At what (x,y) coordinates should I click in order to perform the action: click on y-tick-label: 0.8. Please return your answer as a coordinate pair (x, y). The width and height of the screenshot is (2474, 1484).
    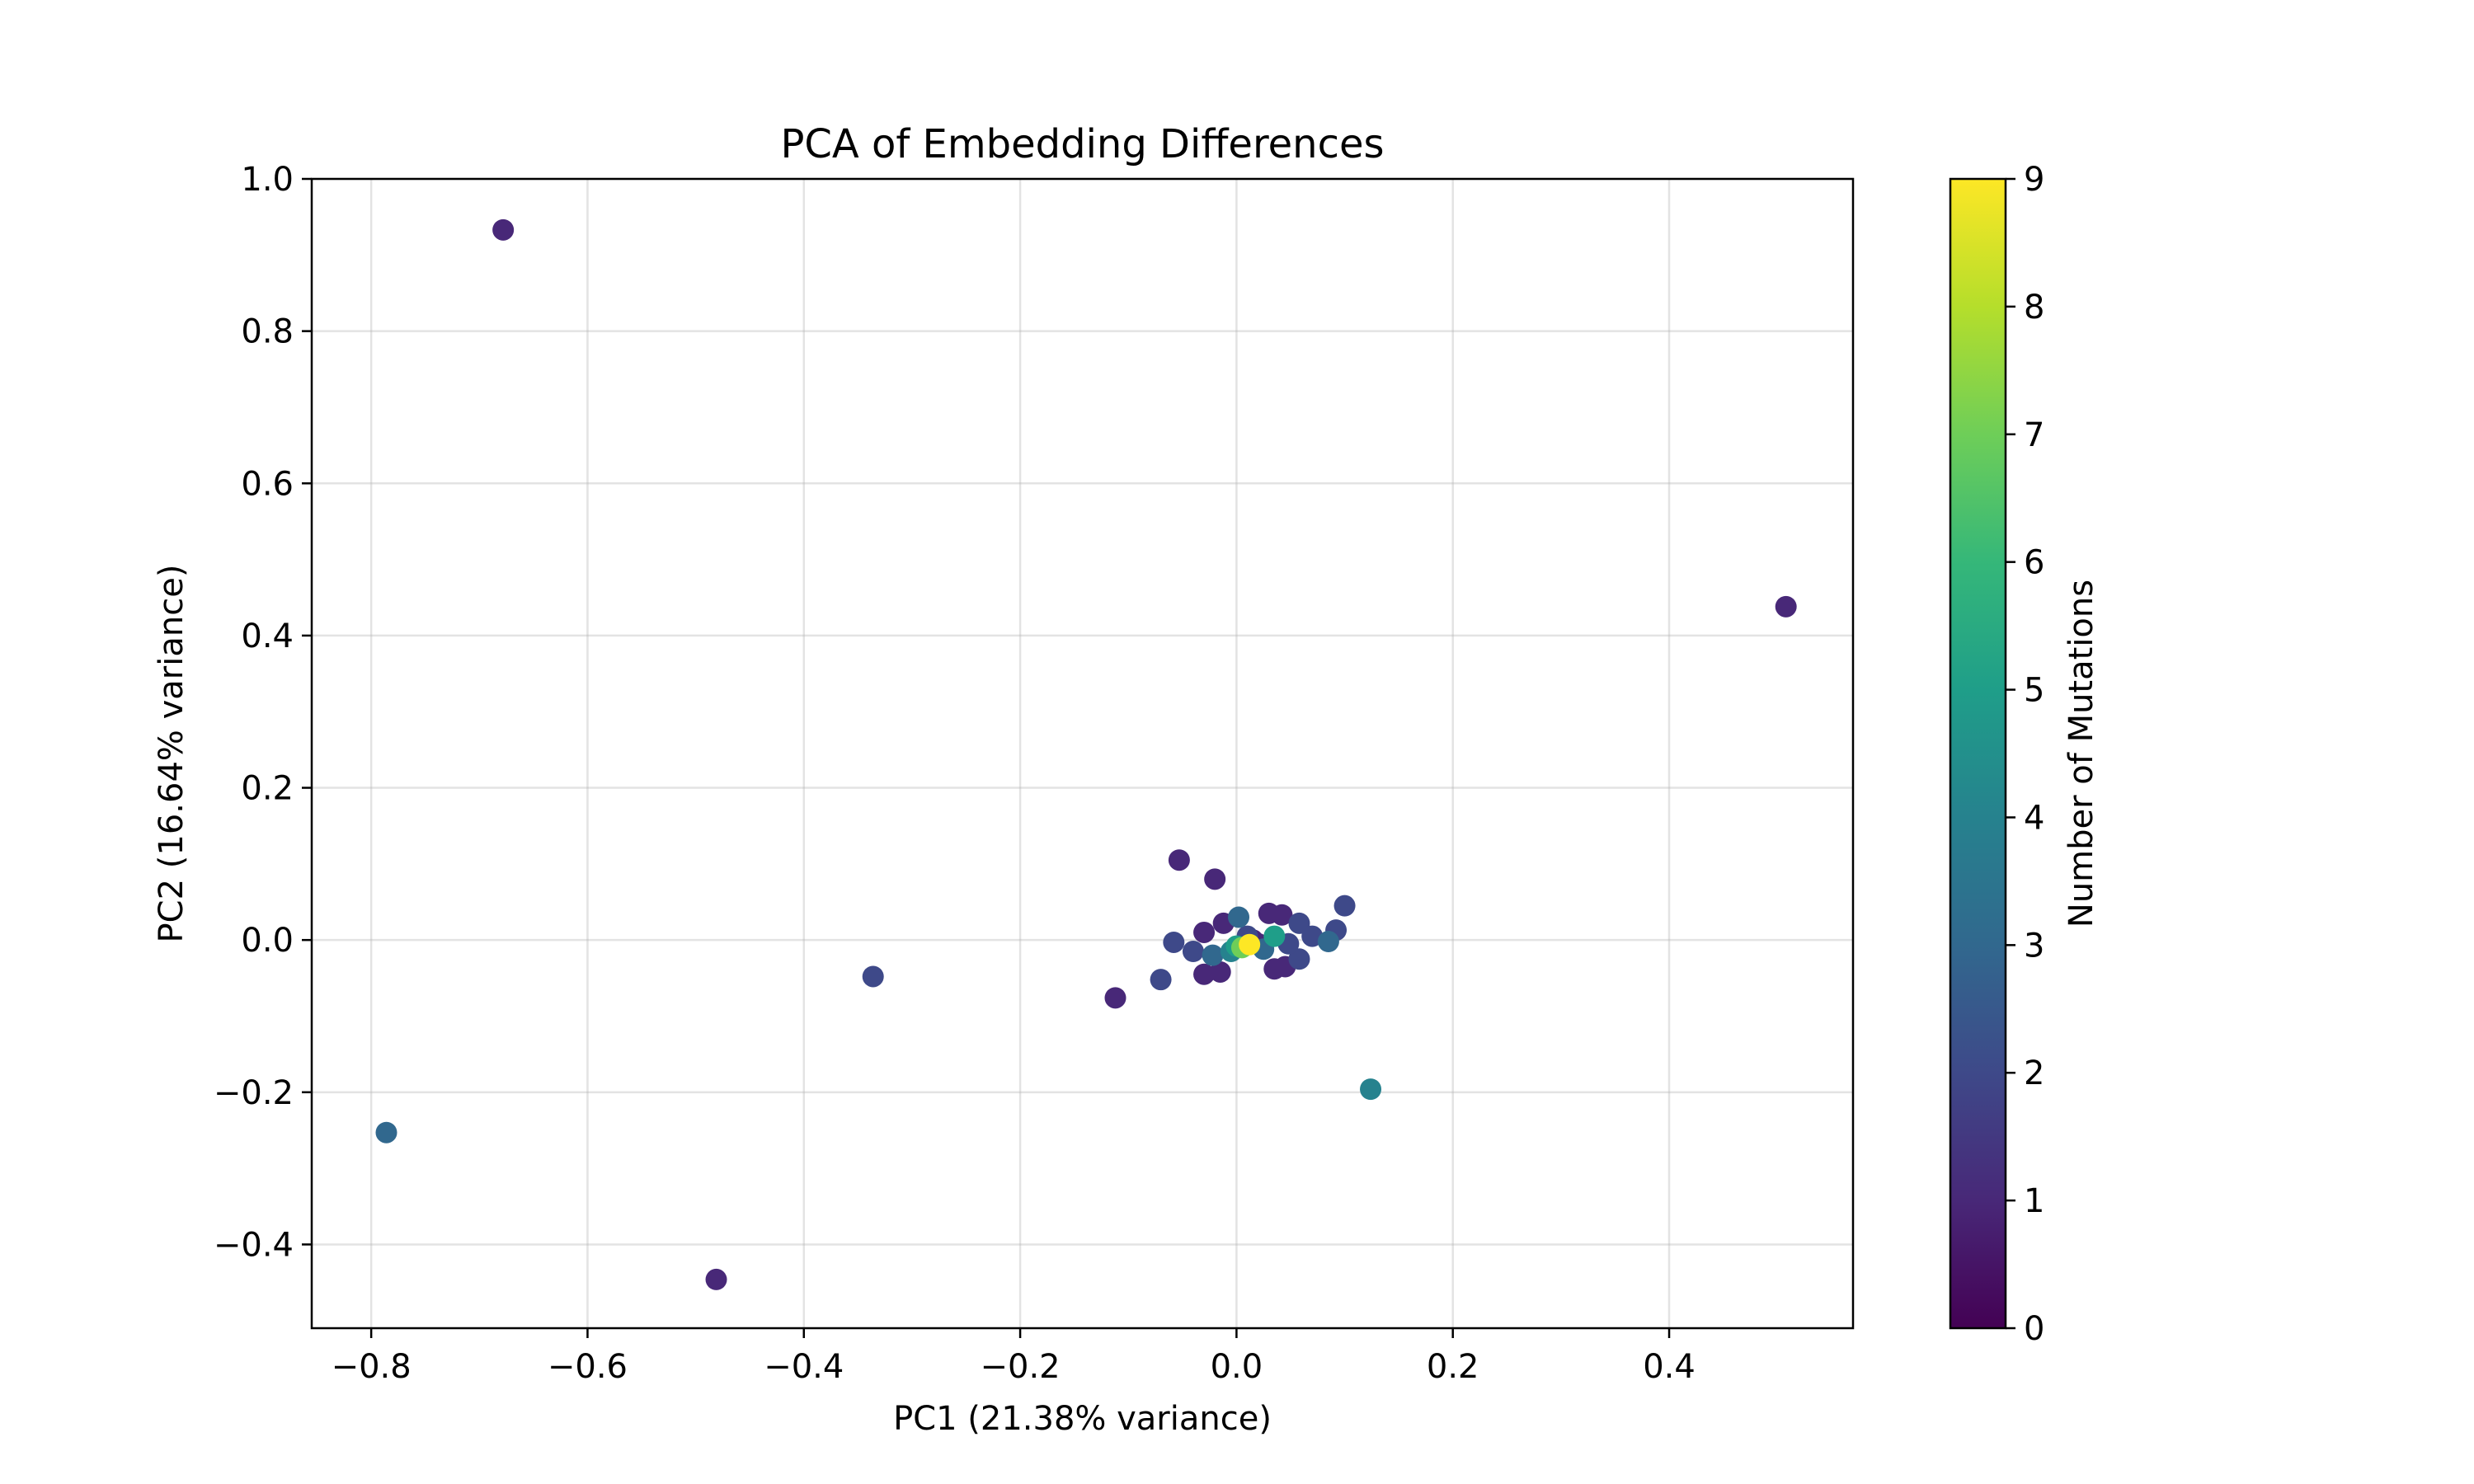
    Looking at the image, I should click on (267, 332).